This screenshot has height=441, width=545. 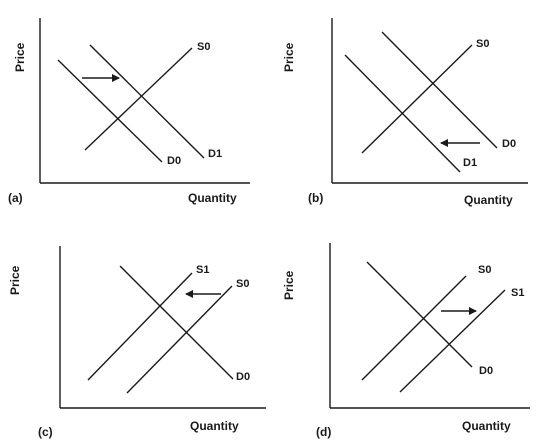 I want to click on panel-c-label-S1: S1, so click(x=202, y=270).